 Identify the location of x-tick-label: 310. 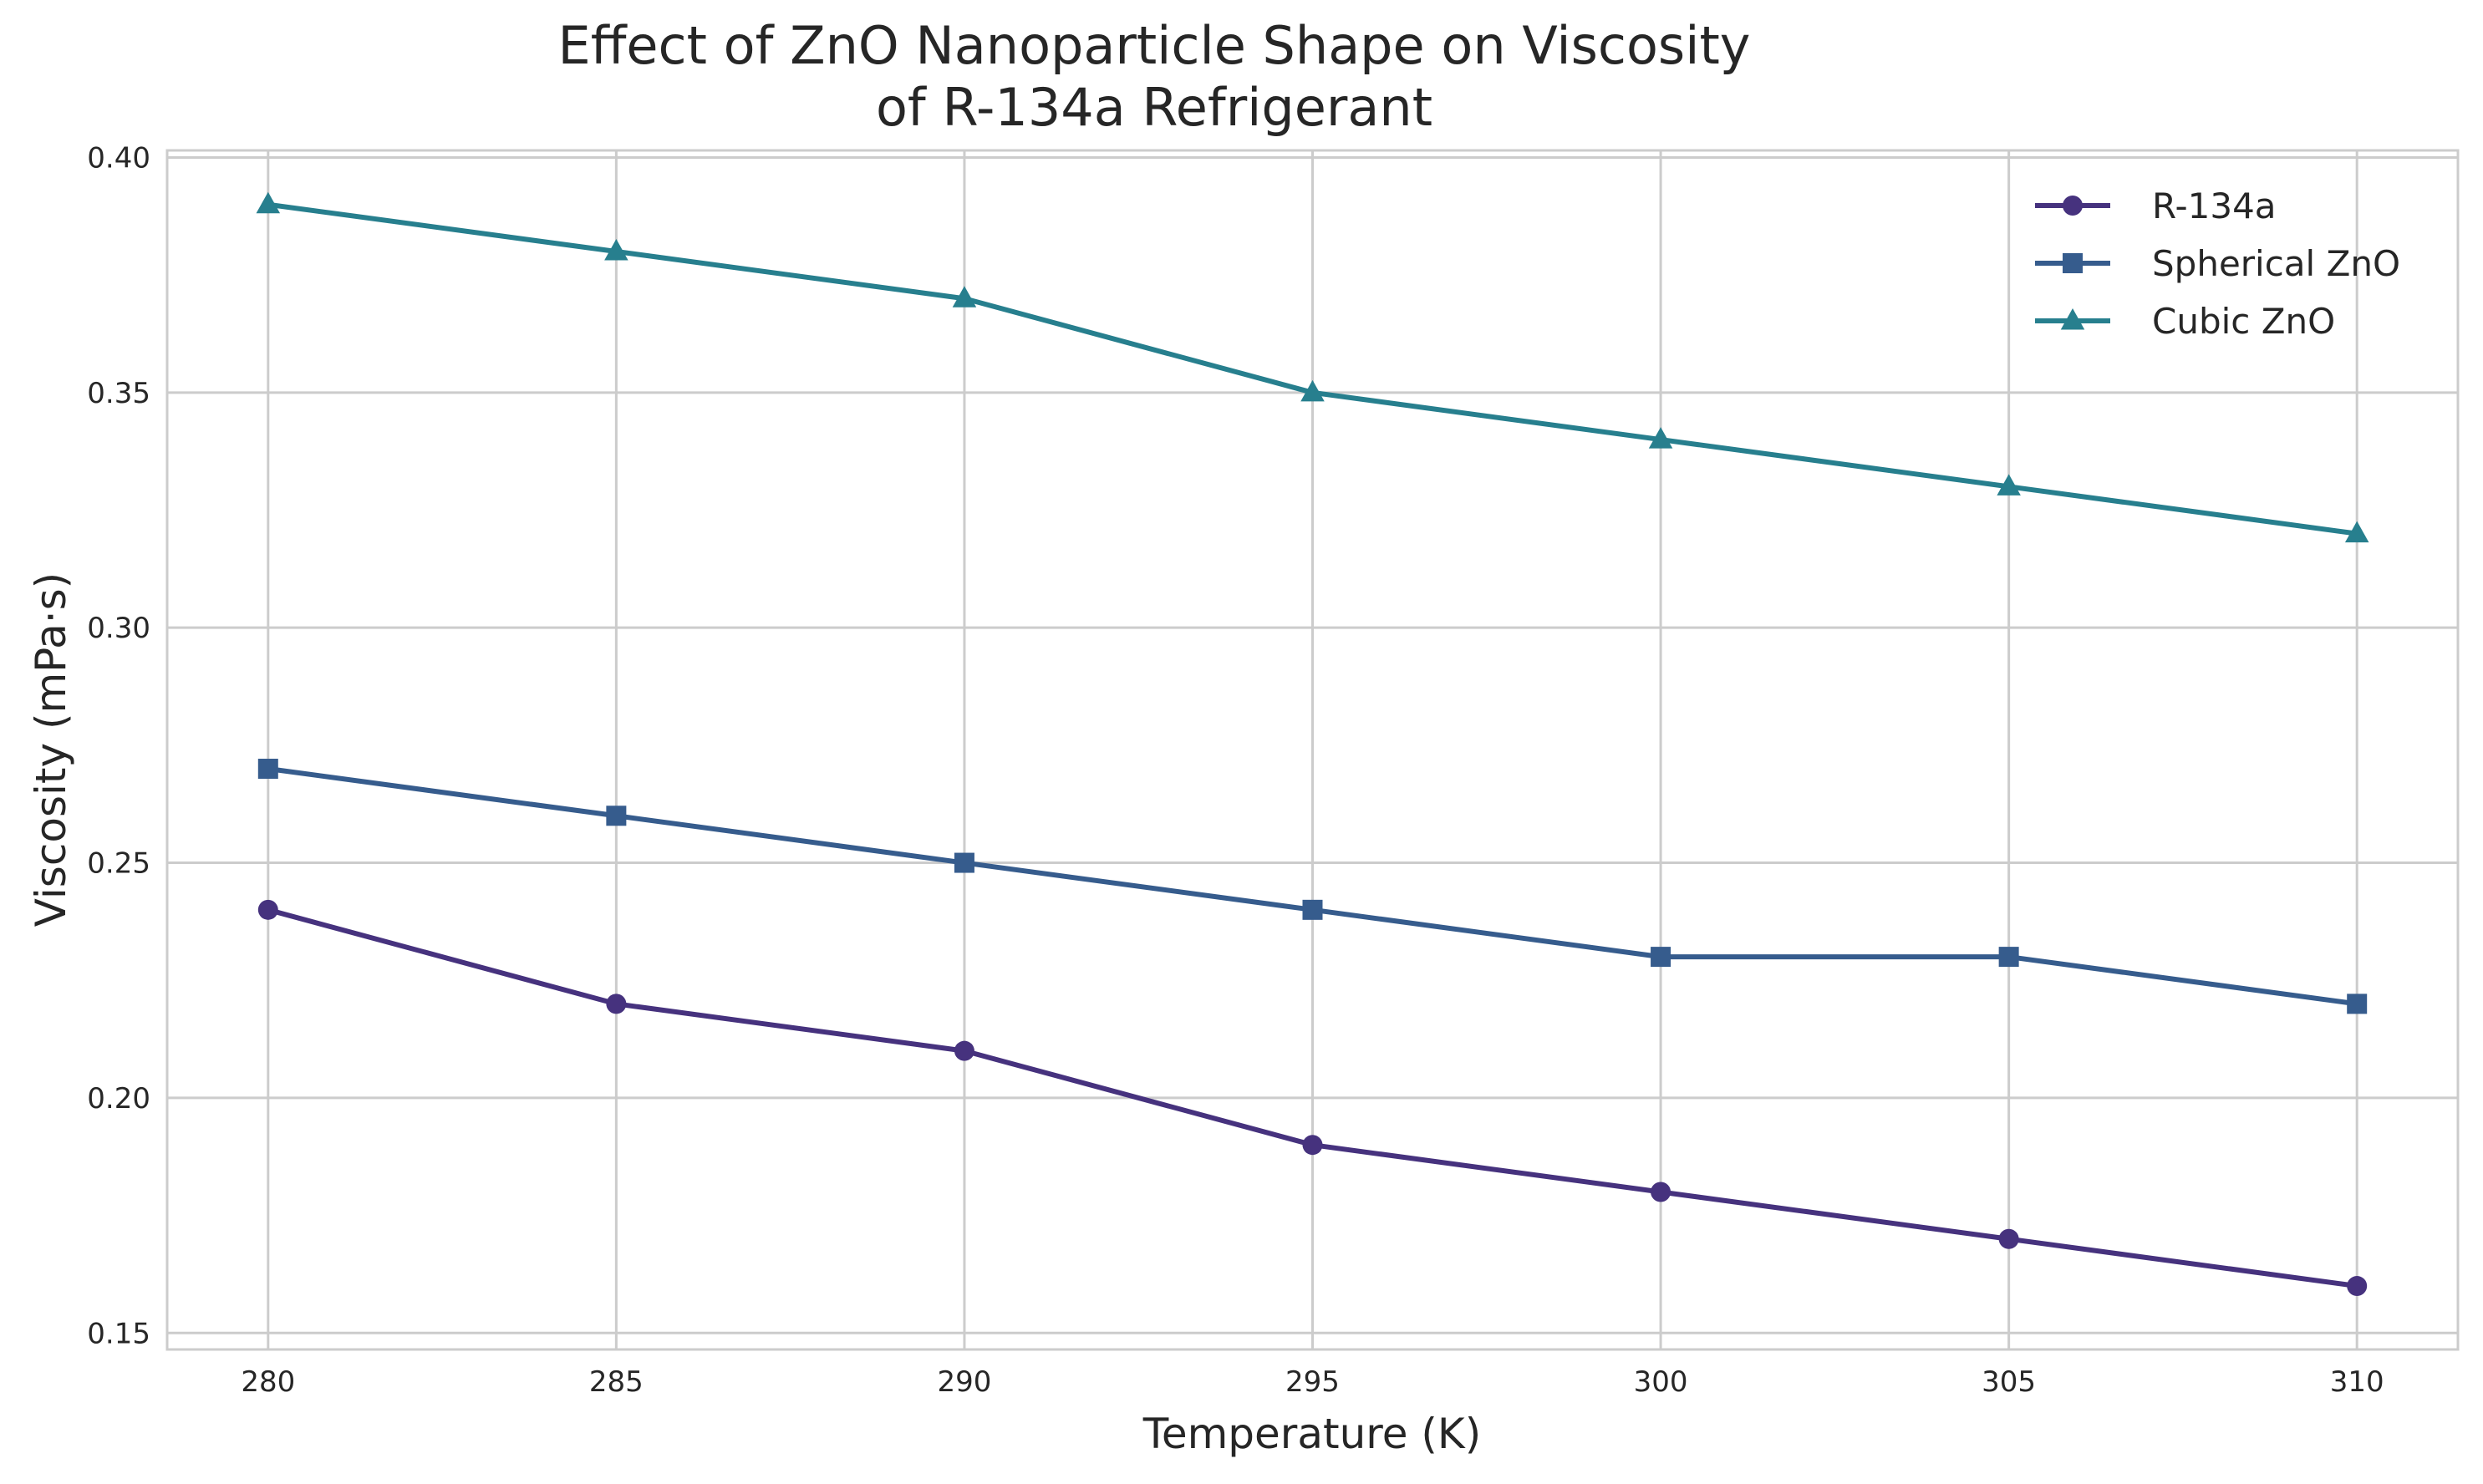
(2357, 1382).